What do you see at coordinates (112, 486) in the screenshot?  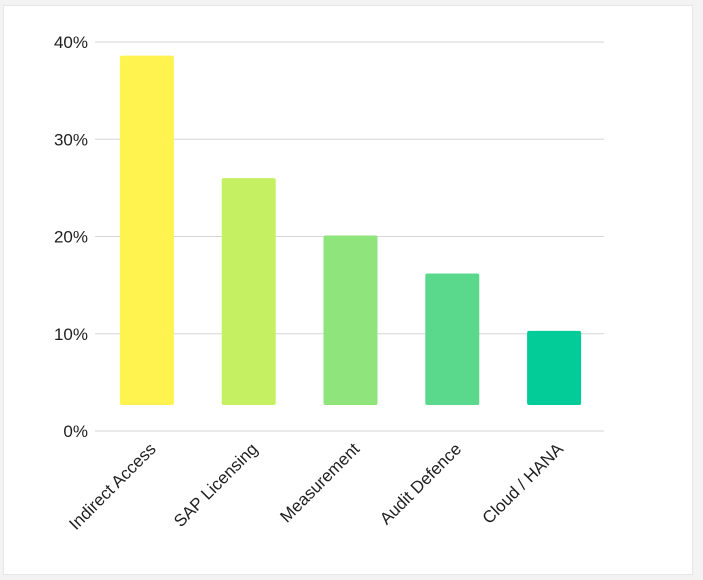 I see `x-tick-label: Indirect Access` at bounding box center [112, 486].